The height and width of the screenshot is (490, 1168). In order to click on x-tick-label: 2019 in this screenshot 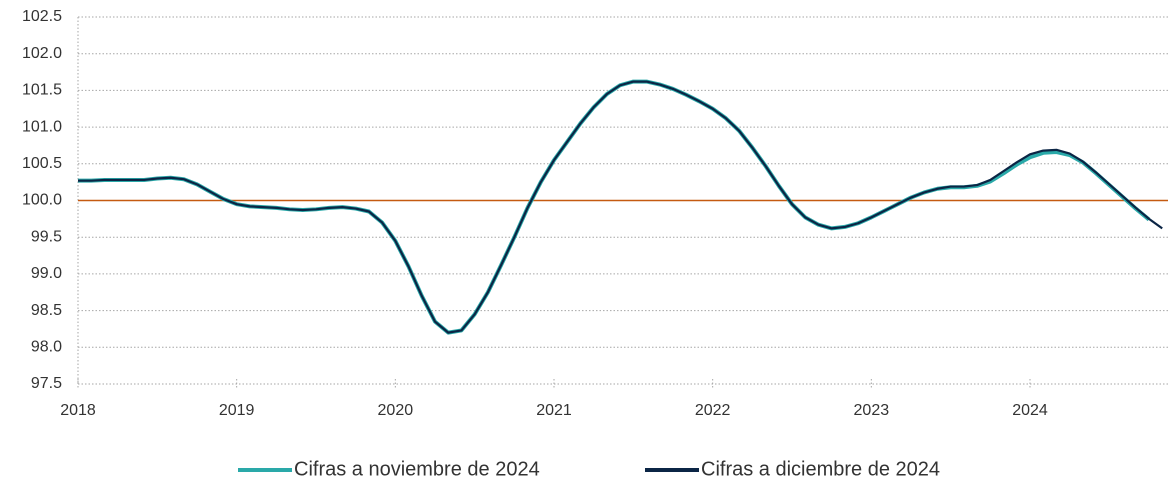, I will do `click(237, 410)`.